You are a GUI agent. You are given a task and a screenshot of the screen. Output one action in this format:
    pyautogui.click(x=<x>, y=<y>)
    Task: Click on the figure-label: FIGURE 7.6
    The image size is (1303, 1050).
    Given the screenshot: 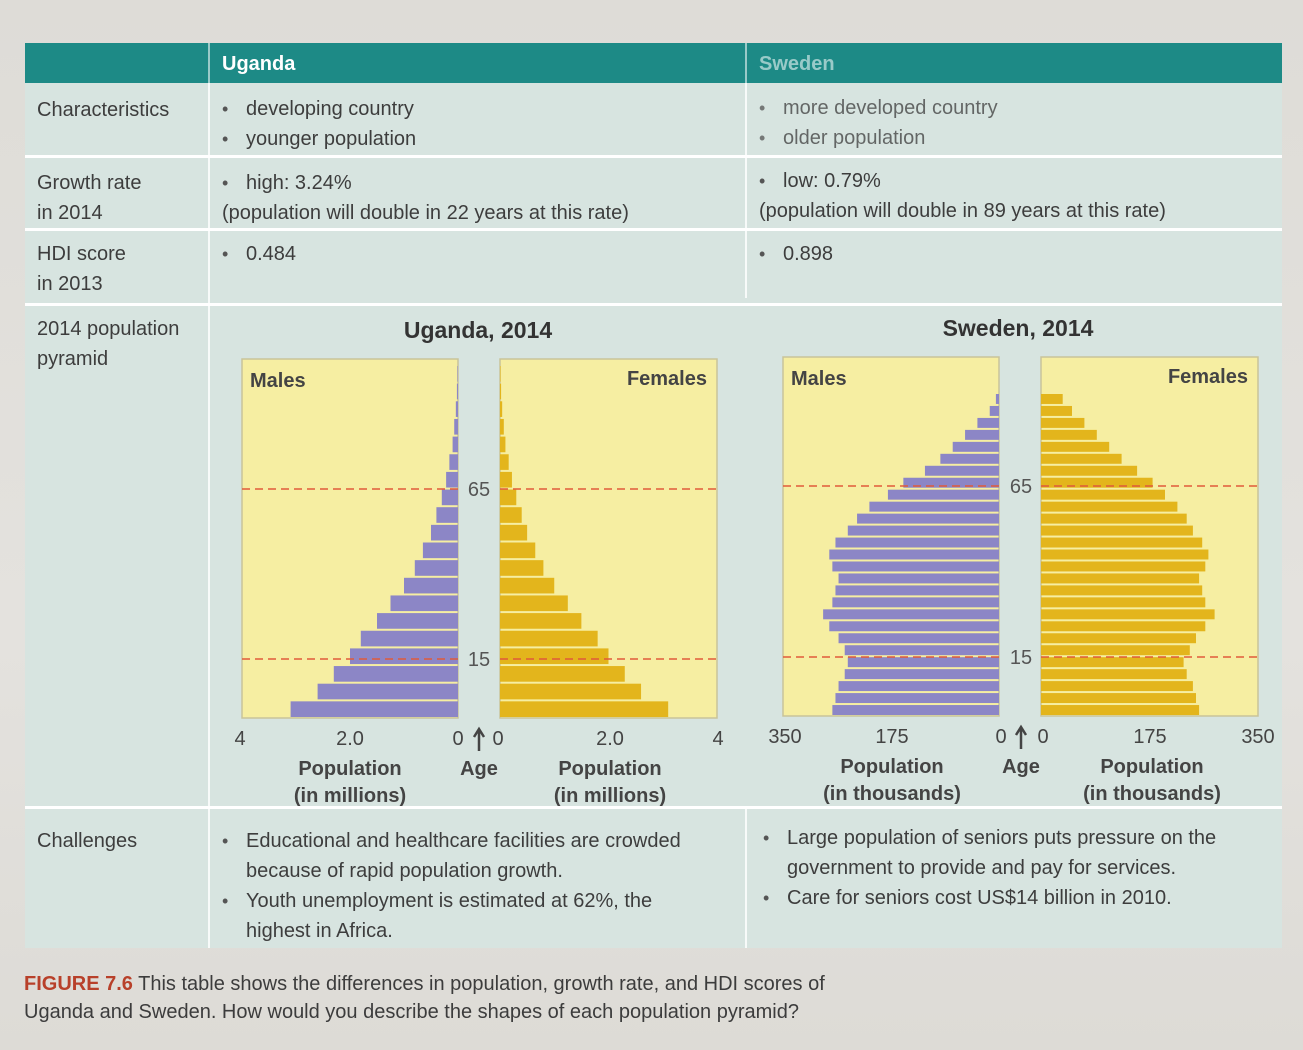 What is the action you would take?
    pyautogui.click(x=78, y=984)
    